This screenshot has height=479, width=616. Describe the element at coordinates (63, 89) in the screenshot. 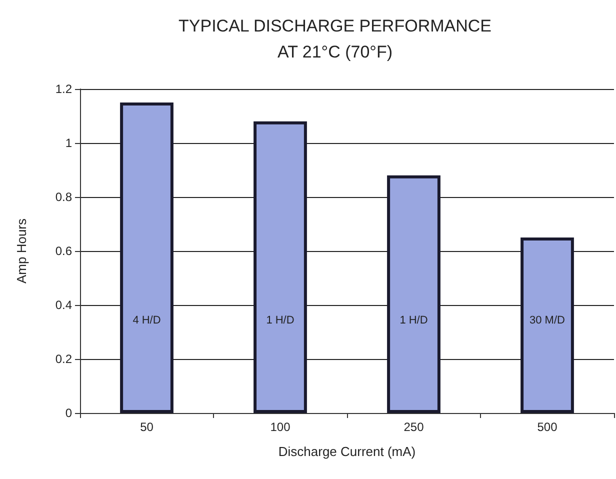

I see `y-tick-label: 1.2` at that location.